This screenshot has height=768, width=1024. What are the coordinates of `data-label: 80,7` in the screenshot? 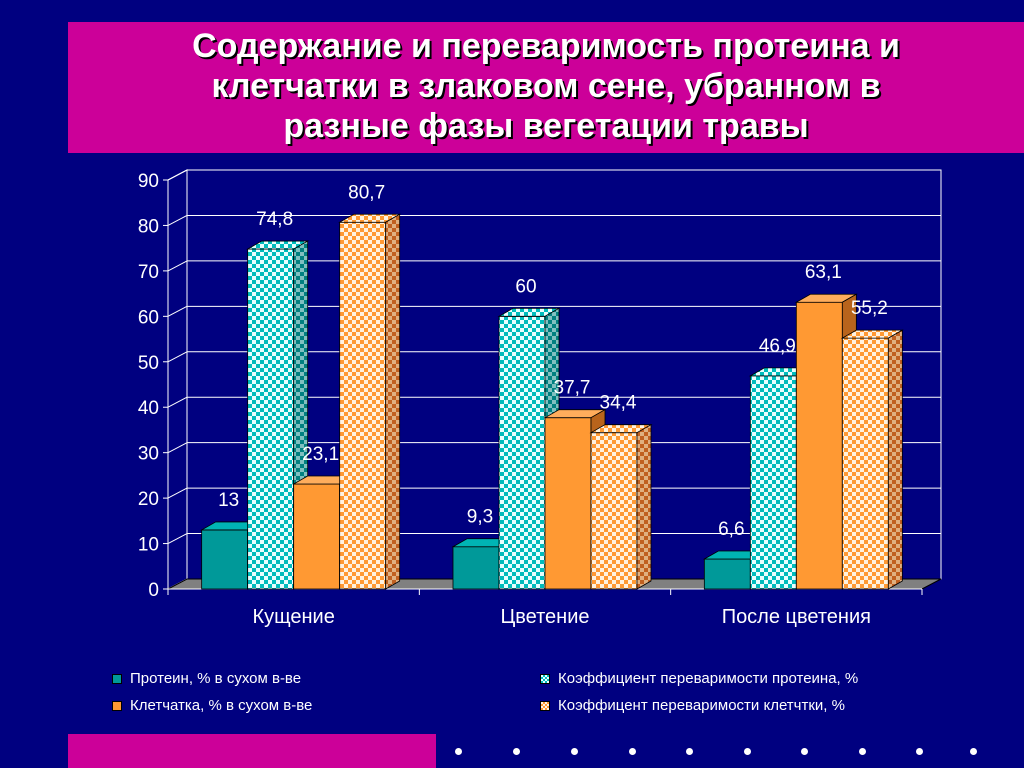 It's located at (366, 192).